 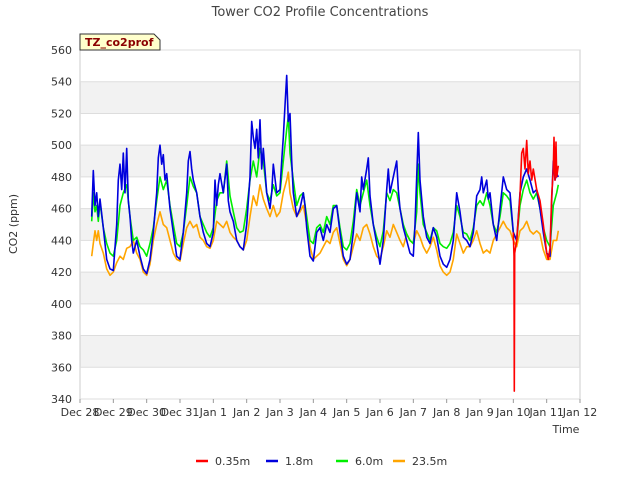 What do you see at coordinates (299, 461) in the screenshot?
I see `legend-label: 1.8m` at bounding box center [299, 461].